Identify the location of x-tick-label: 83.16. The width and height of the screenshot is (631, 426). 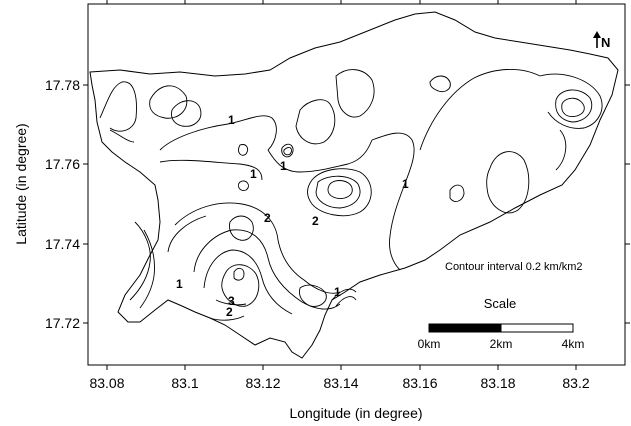
(419, 383).